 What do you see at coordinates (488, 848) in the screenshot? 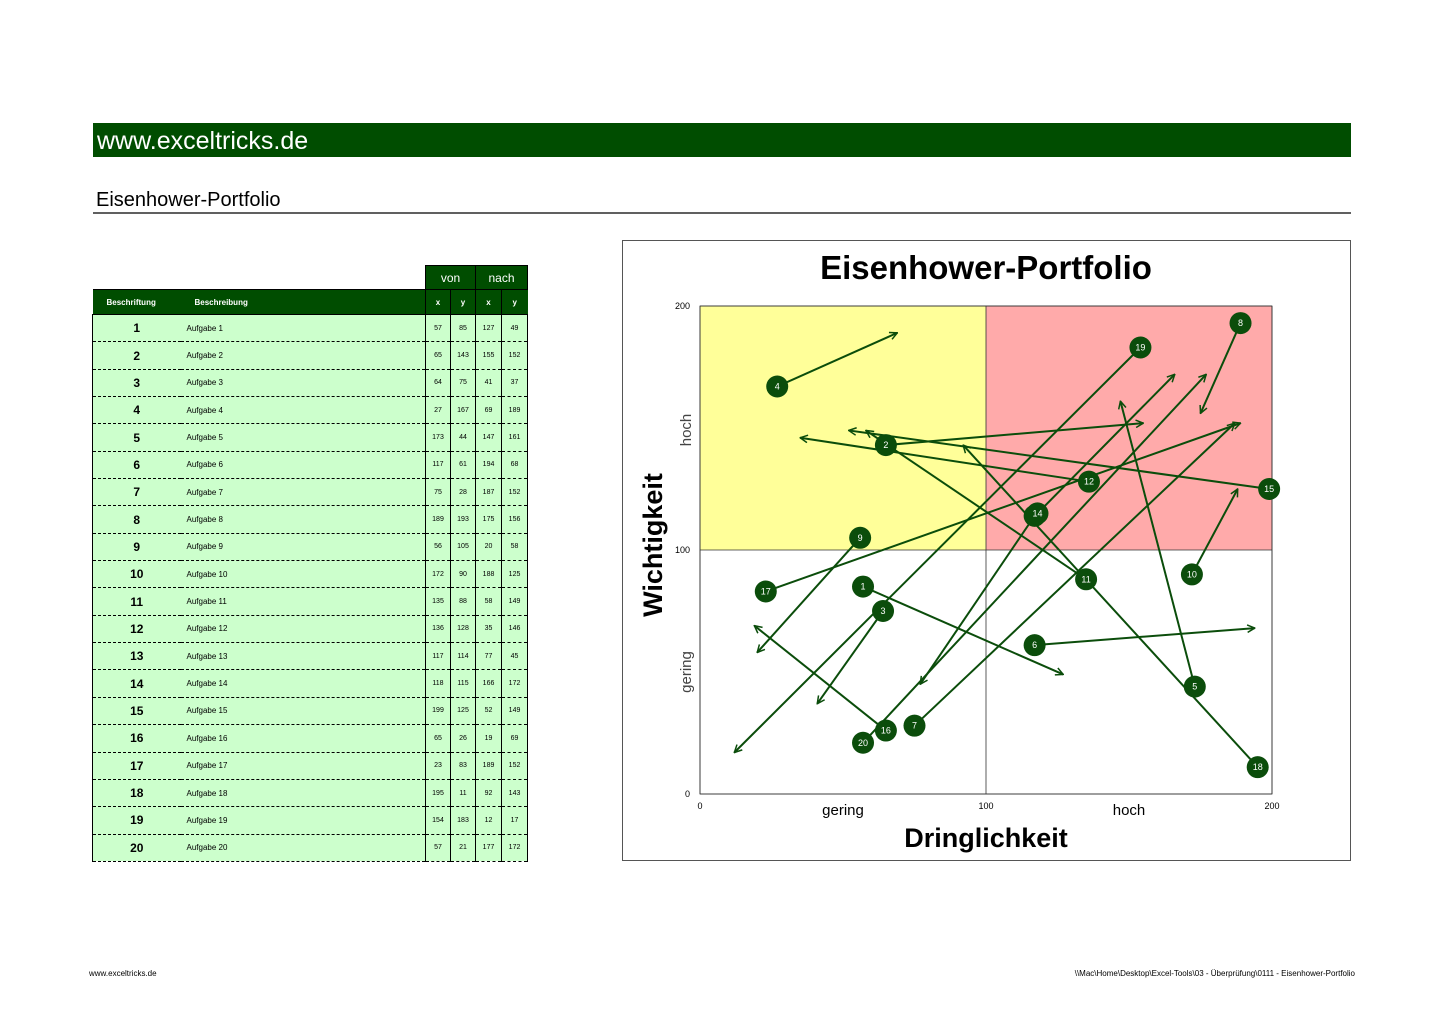
I see `value-cell: 177` at bounding box center [488, 848].